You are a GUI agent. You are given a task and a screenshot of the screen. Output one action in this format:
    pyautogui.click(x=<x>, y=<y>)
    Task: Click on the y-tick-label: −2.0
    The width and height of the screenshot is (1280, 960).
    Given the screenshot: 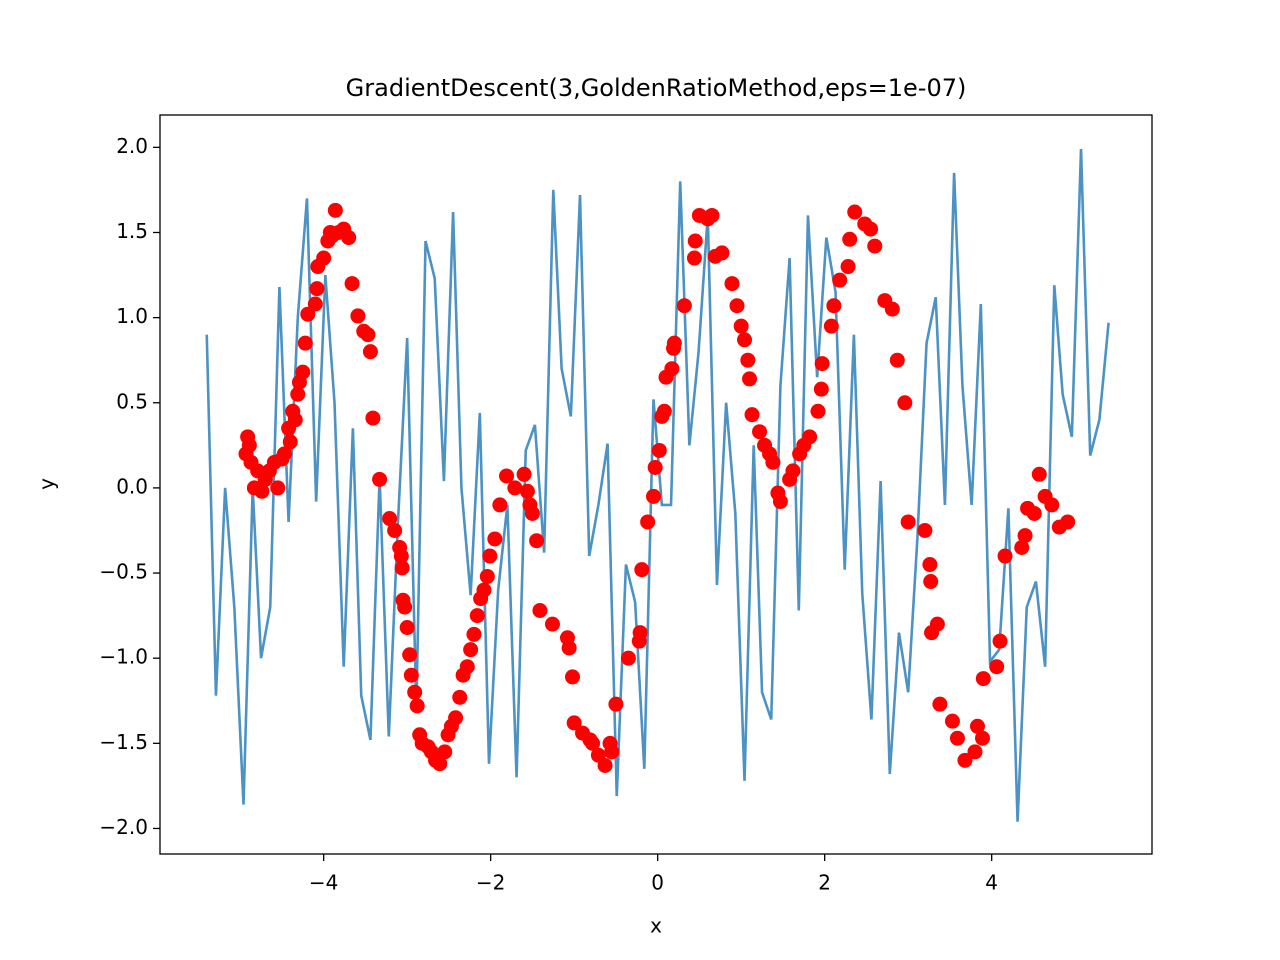 What is the action you would take?
    pyautogui.click(x=123, y=827)
    